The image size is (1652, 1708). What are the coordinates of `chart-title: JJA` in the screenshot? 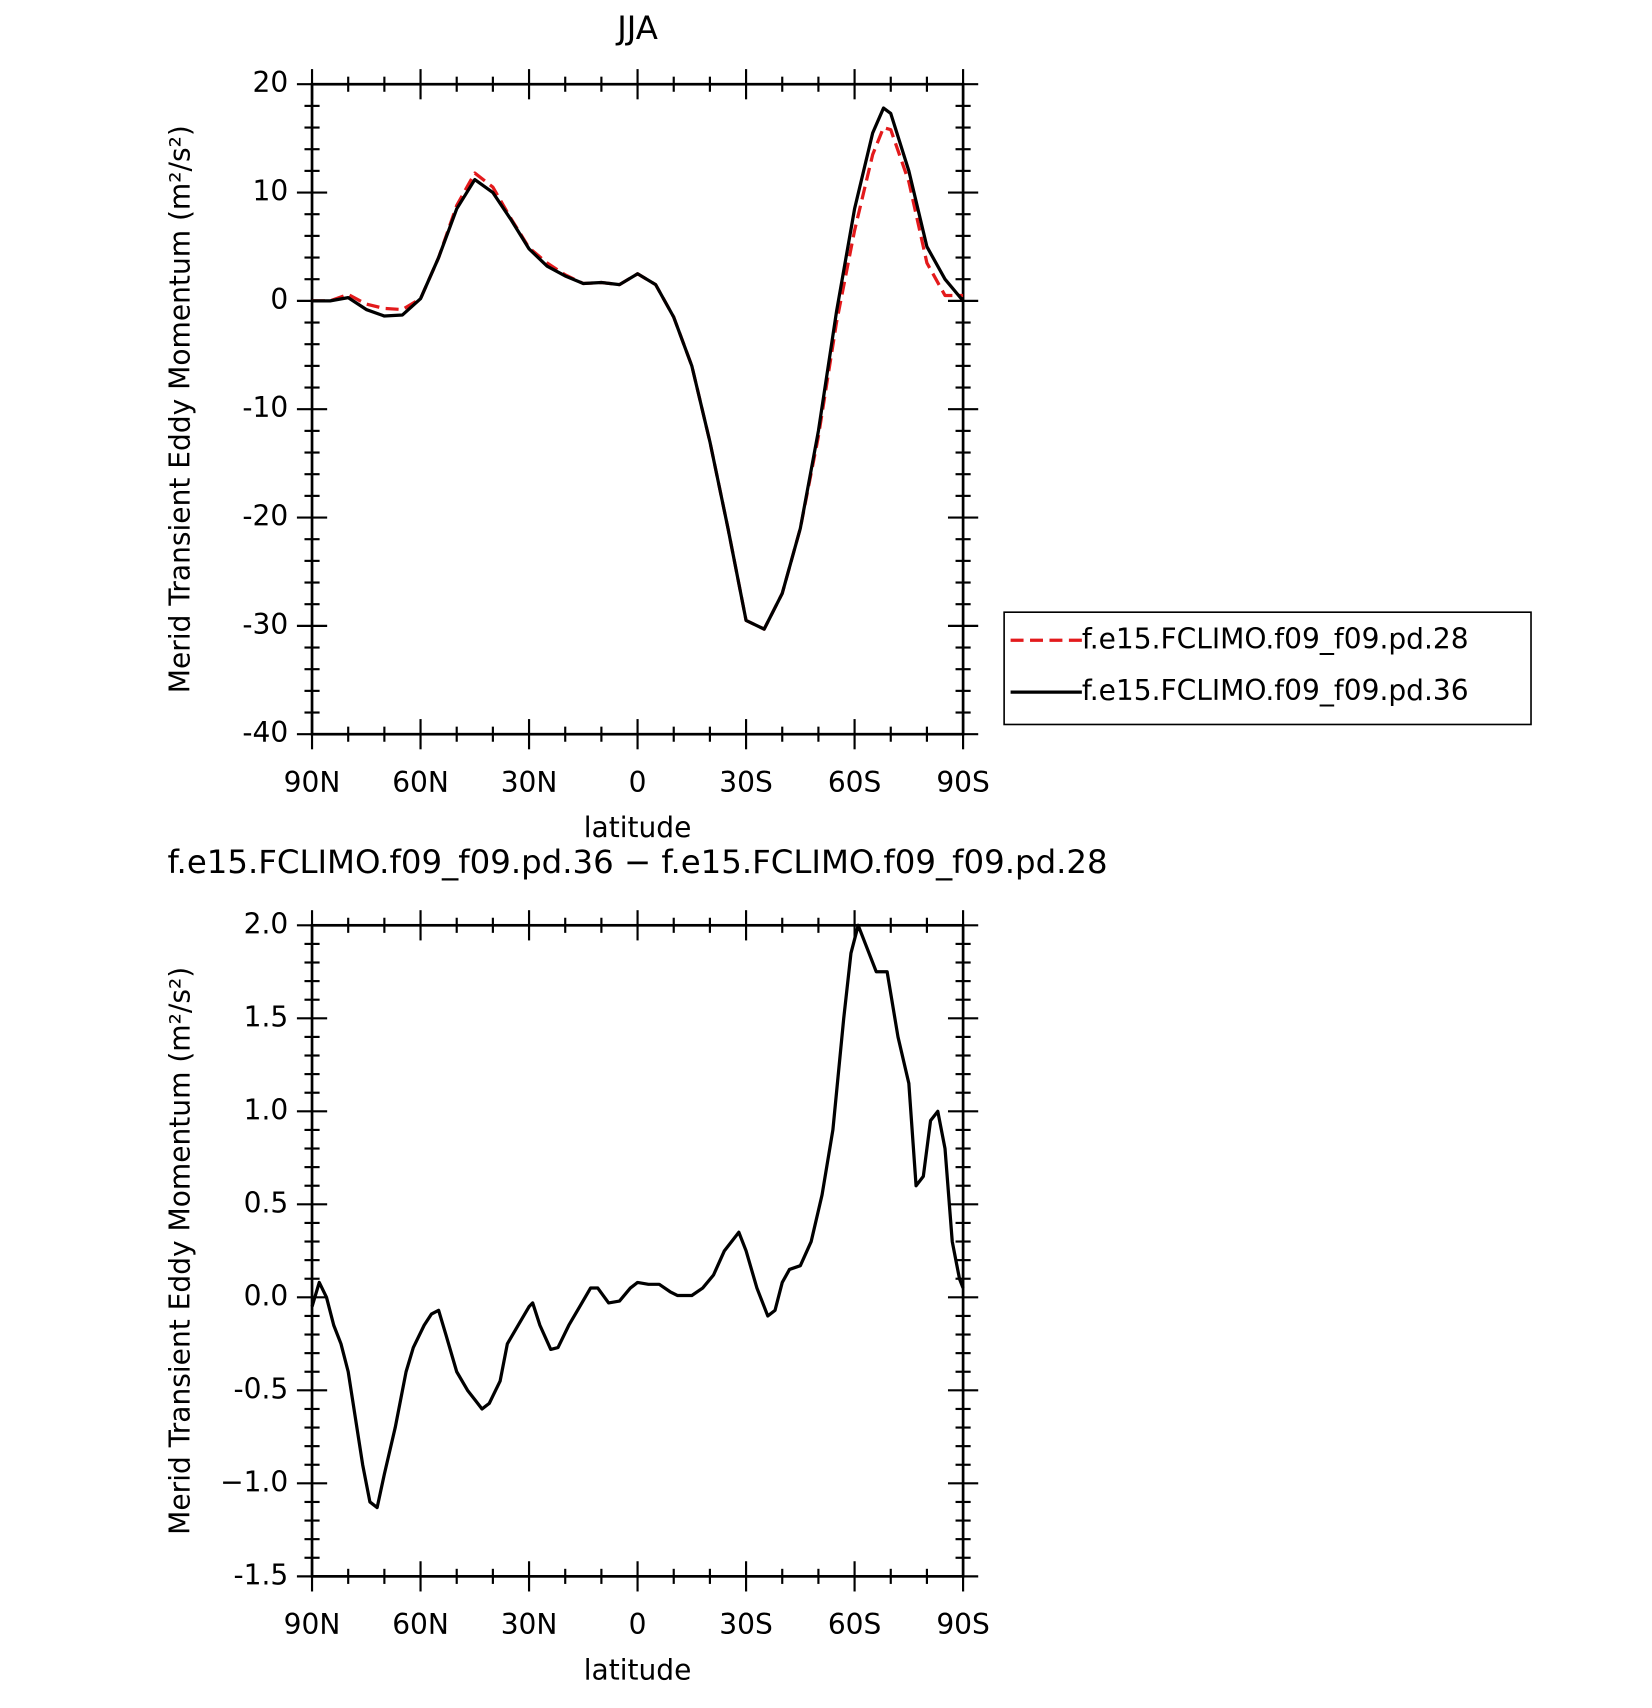 It's located at (636, 28).